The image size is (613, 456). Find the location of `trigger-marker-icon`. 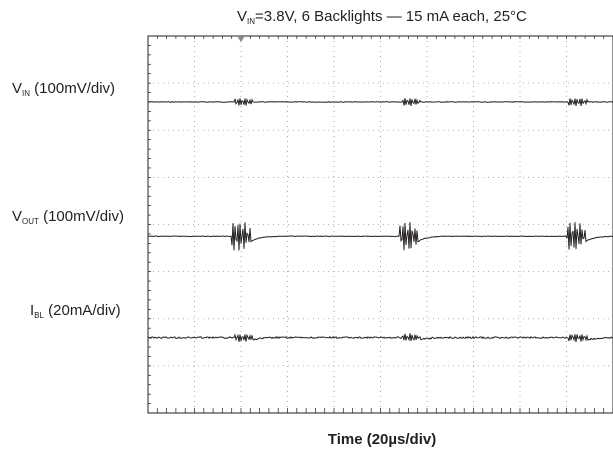

trigger-marker-icon is located at coordinates (241, 39).